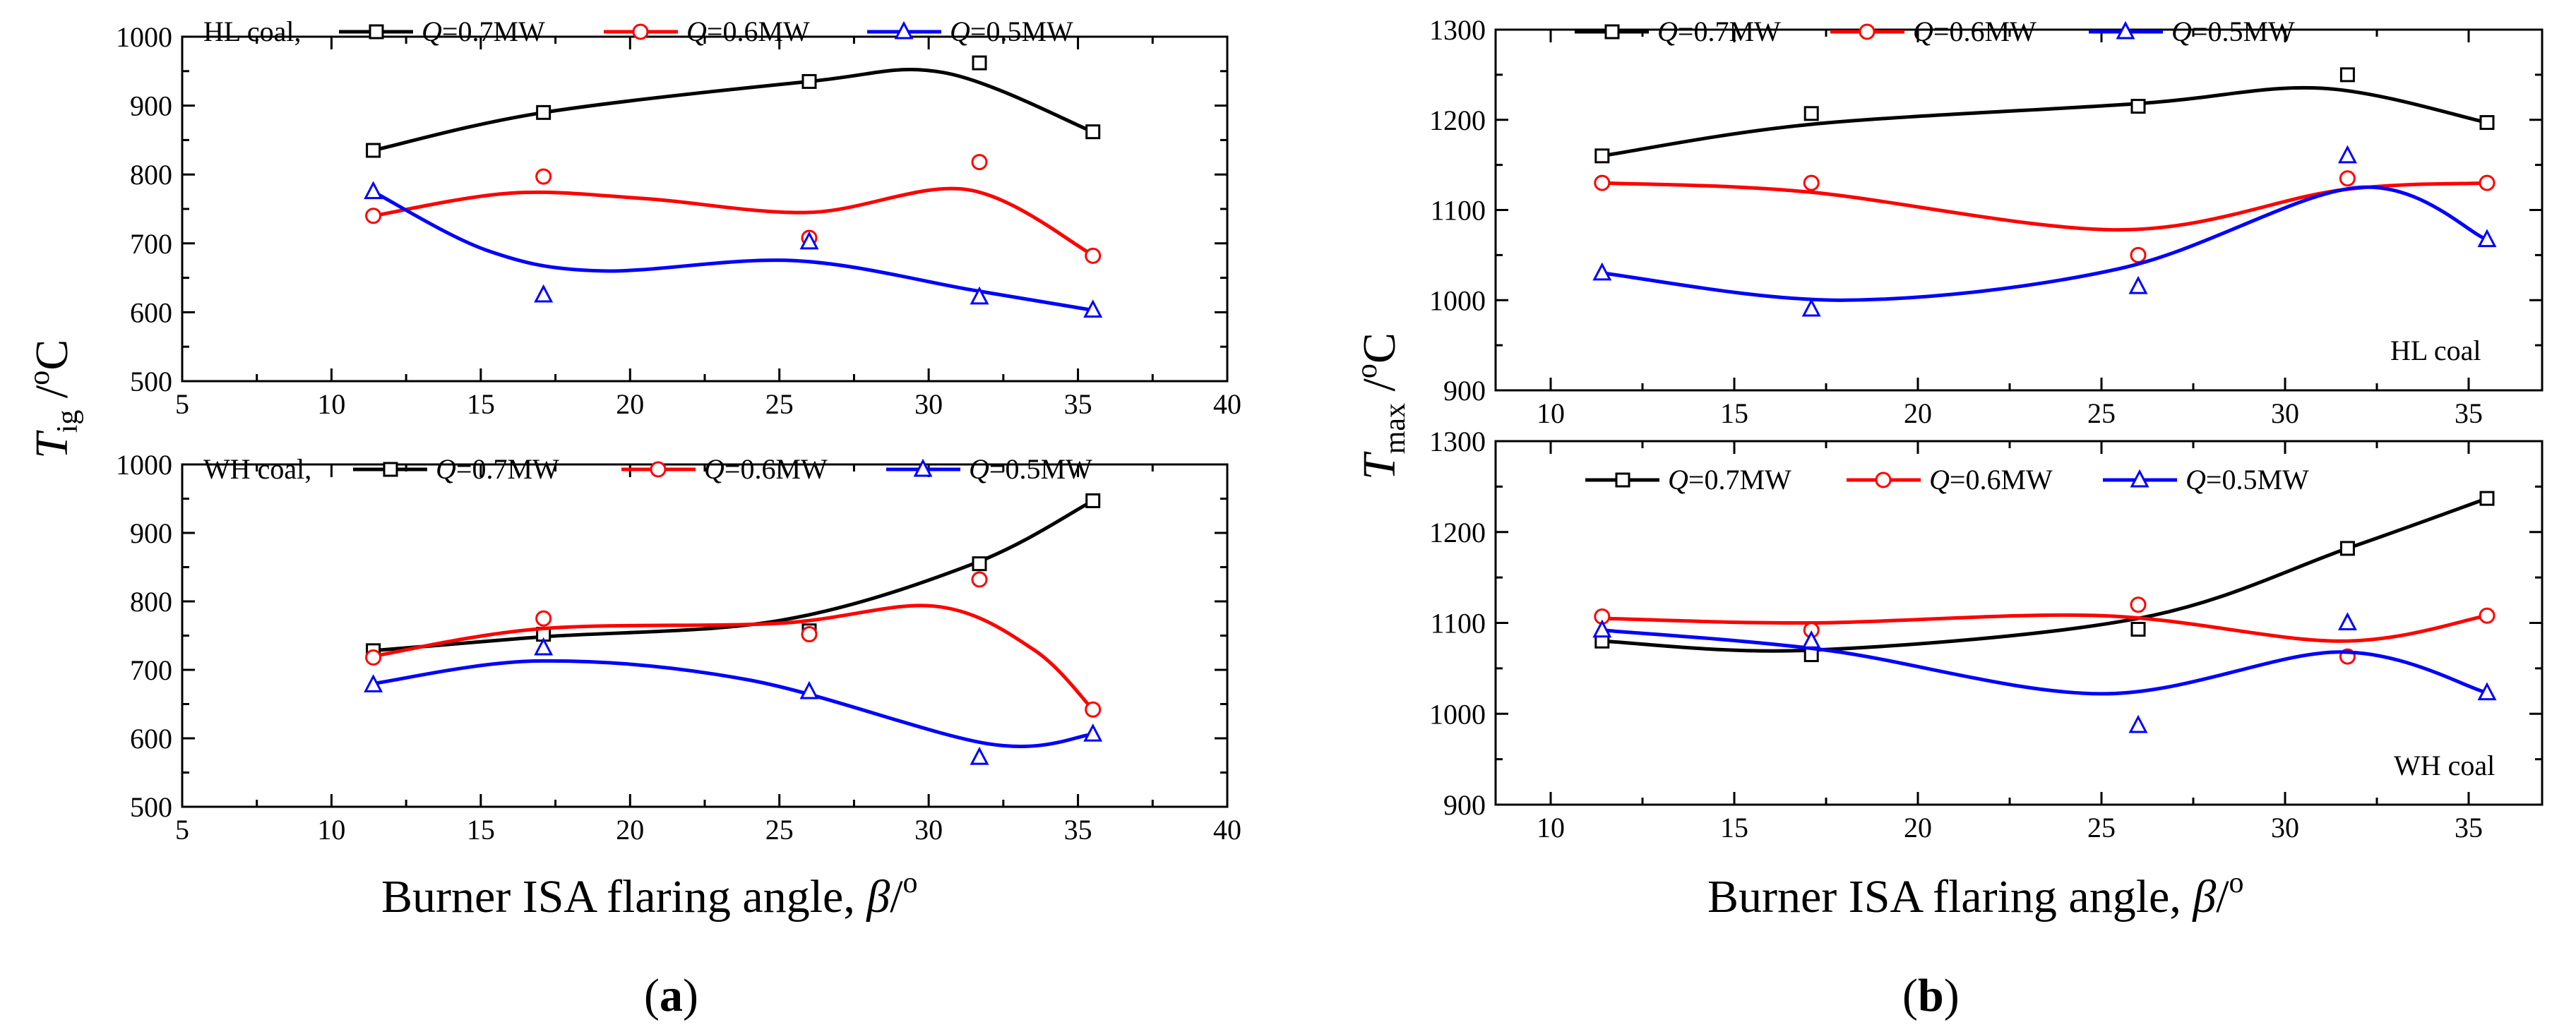 The height and width of the screenshot is (1027, 2576). Describe the element at coordinates (910, 883) in the screenshot. I see `panel-a-x-deg: o` at that location.